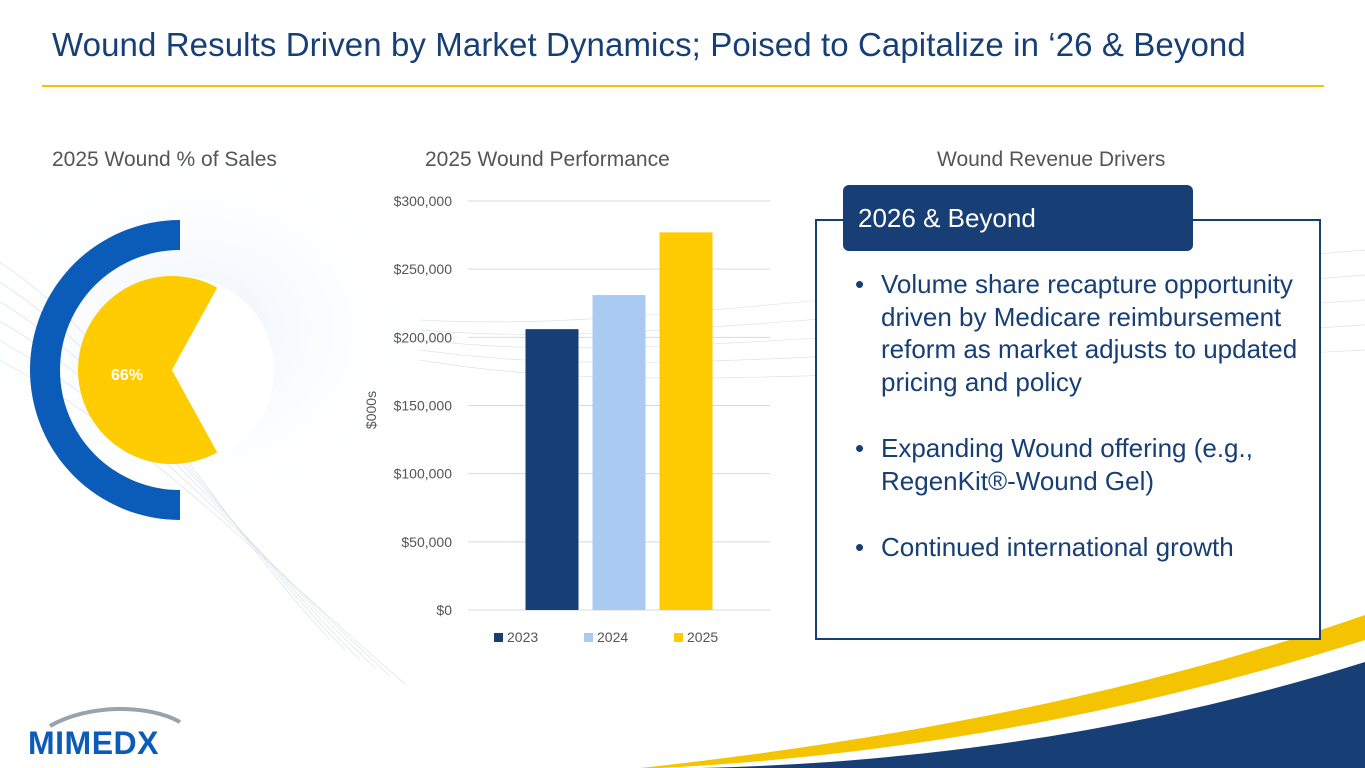 Image resolution: width=1365 pixels, height=768 pixels. Describe the element at coordinates (127, 375) in the screenshot. I see `pie-slice-label-66: 66%` at that location.